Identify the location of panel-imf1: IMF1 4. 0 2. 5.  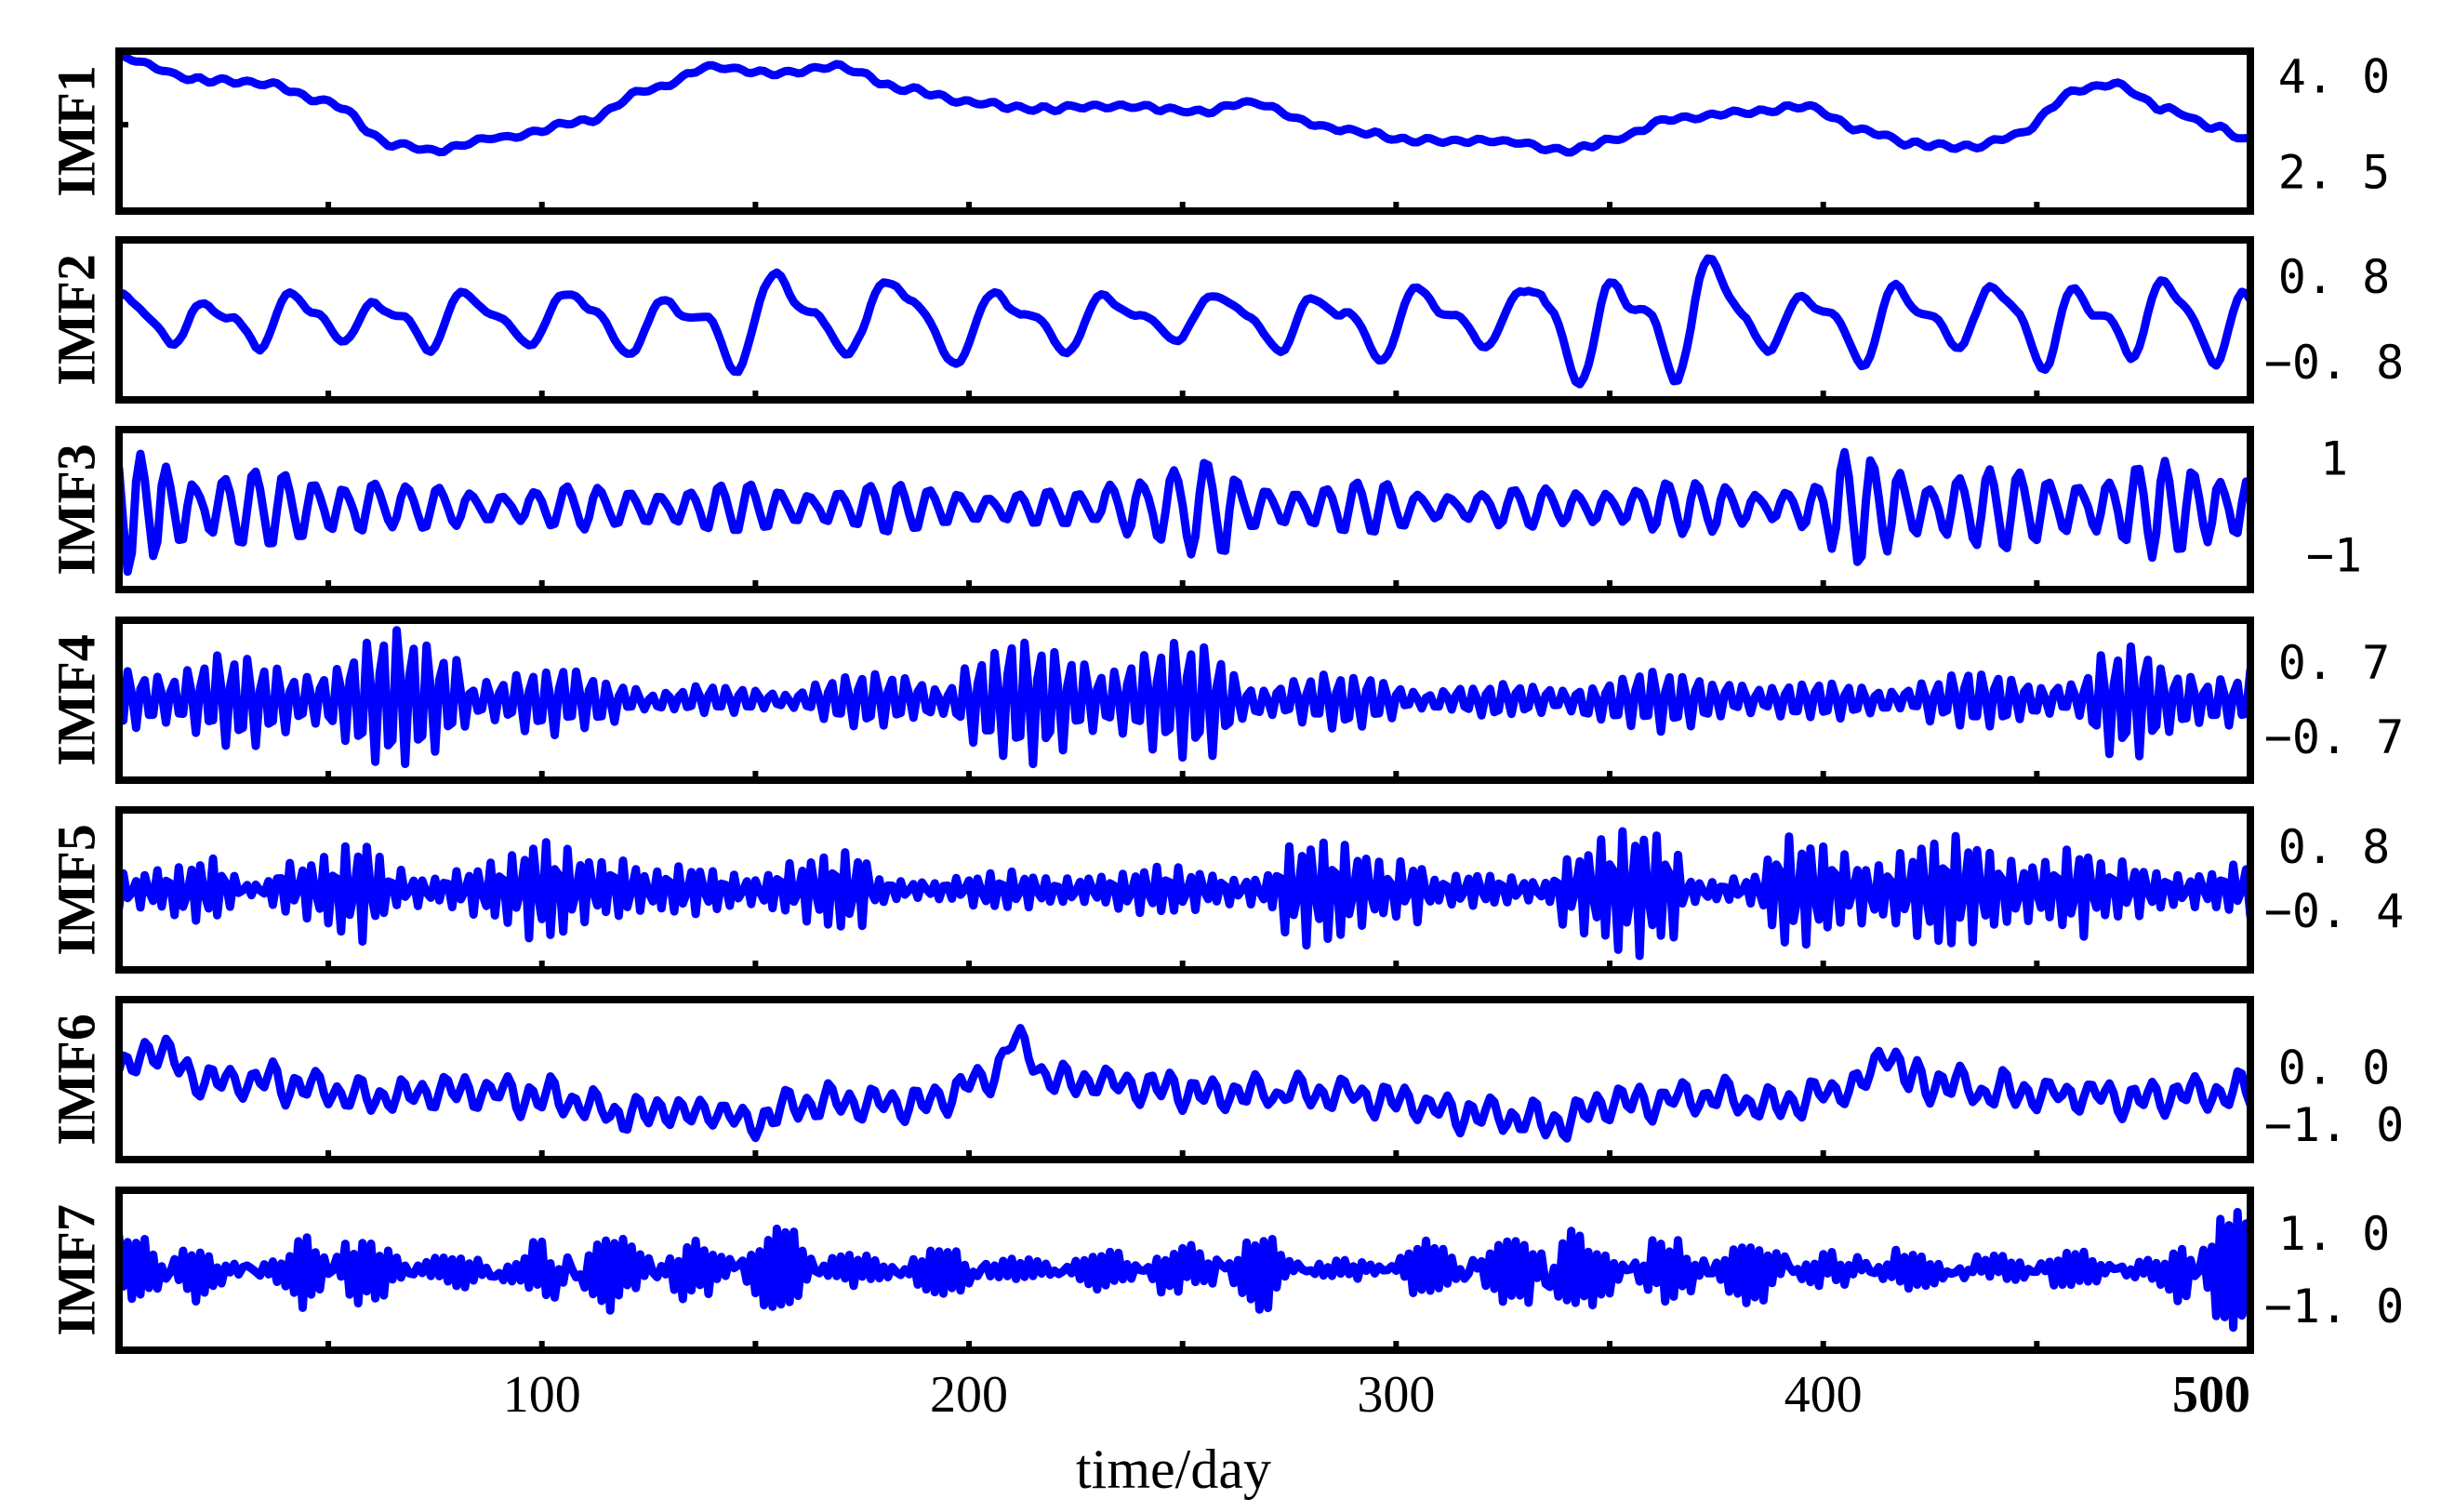
(1218, 131).